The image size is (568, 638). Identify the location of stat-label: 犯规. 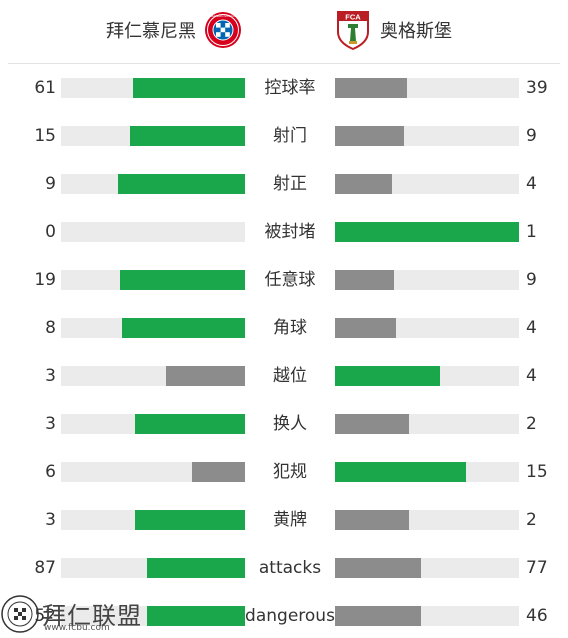
(290, 472).